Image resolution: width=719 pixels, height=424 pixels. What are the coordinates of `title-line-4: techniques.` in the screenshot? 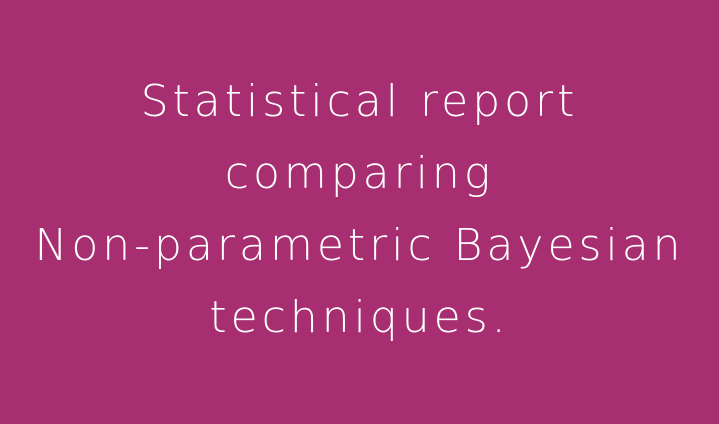 It's located at (359, 317).